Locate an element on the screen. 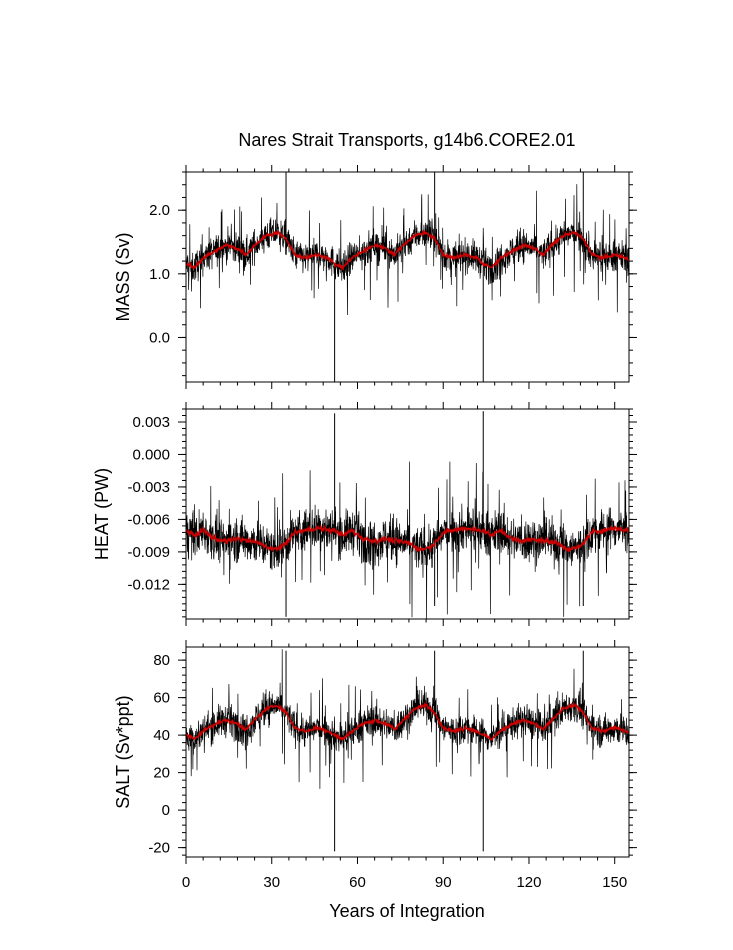 The width and height of the screenshot is (733, 950). x-tick-label: 150 is located at coordinates (614, 882).